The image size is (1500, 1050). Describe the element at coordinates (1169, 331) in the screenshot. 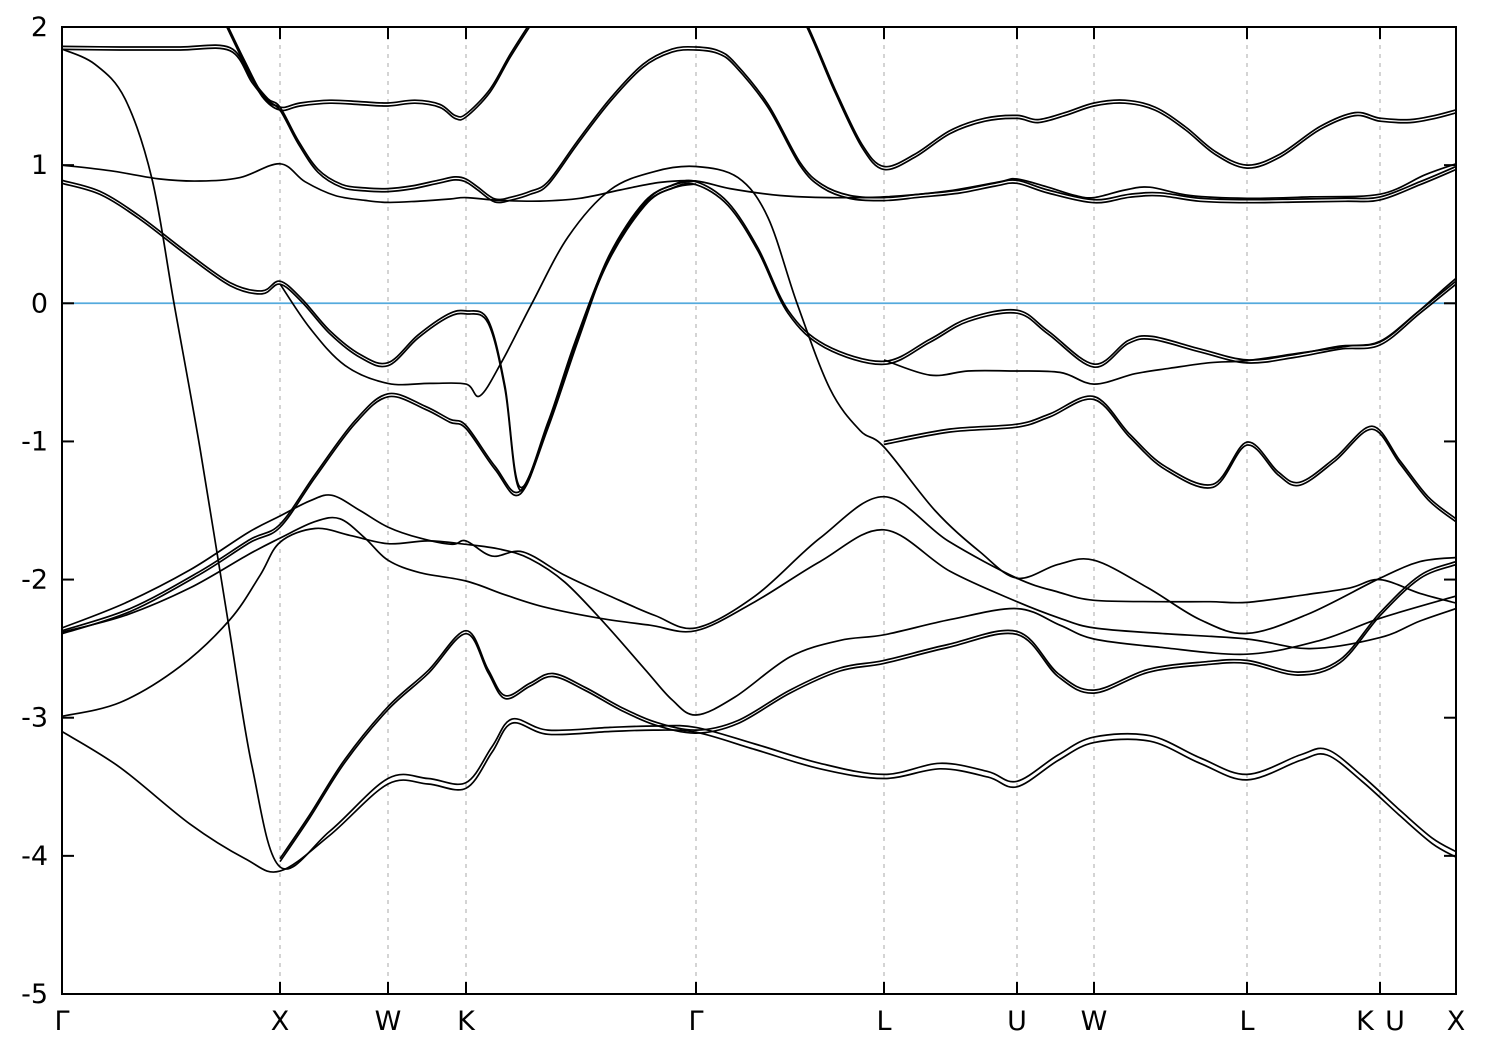

I see `band-path-right-flat-band` at that location.